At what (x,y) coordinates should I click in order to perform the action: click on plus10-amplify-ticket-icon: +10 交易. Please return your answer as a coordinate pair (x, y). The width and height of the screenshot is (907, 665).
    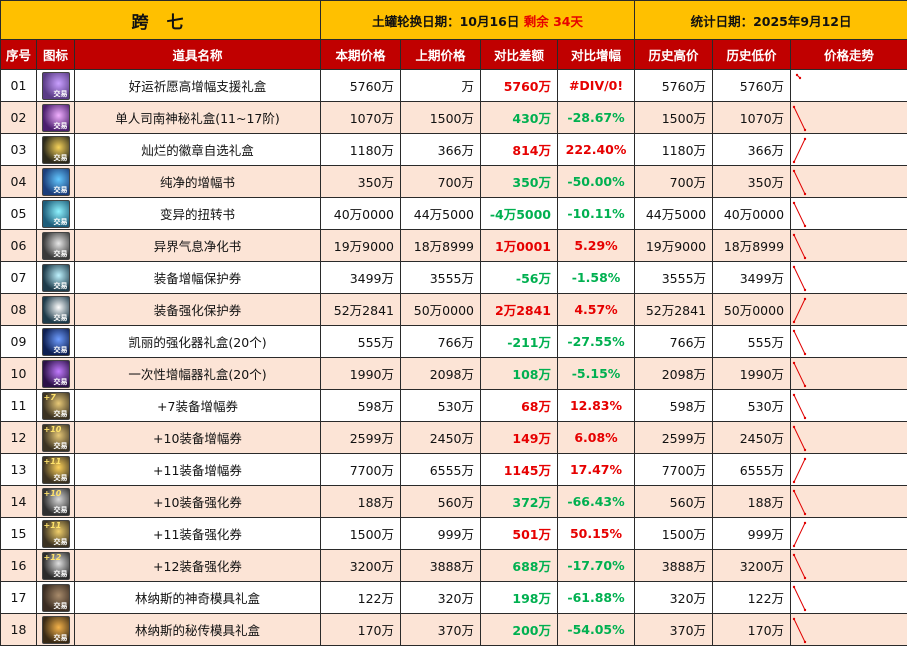
    Looking at the image, I should click on (55, 437).